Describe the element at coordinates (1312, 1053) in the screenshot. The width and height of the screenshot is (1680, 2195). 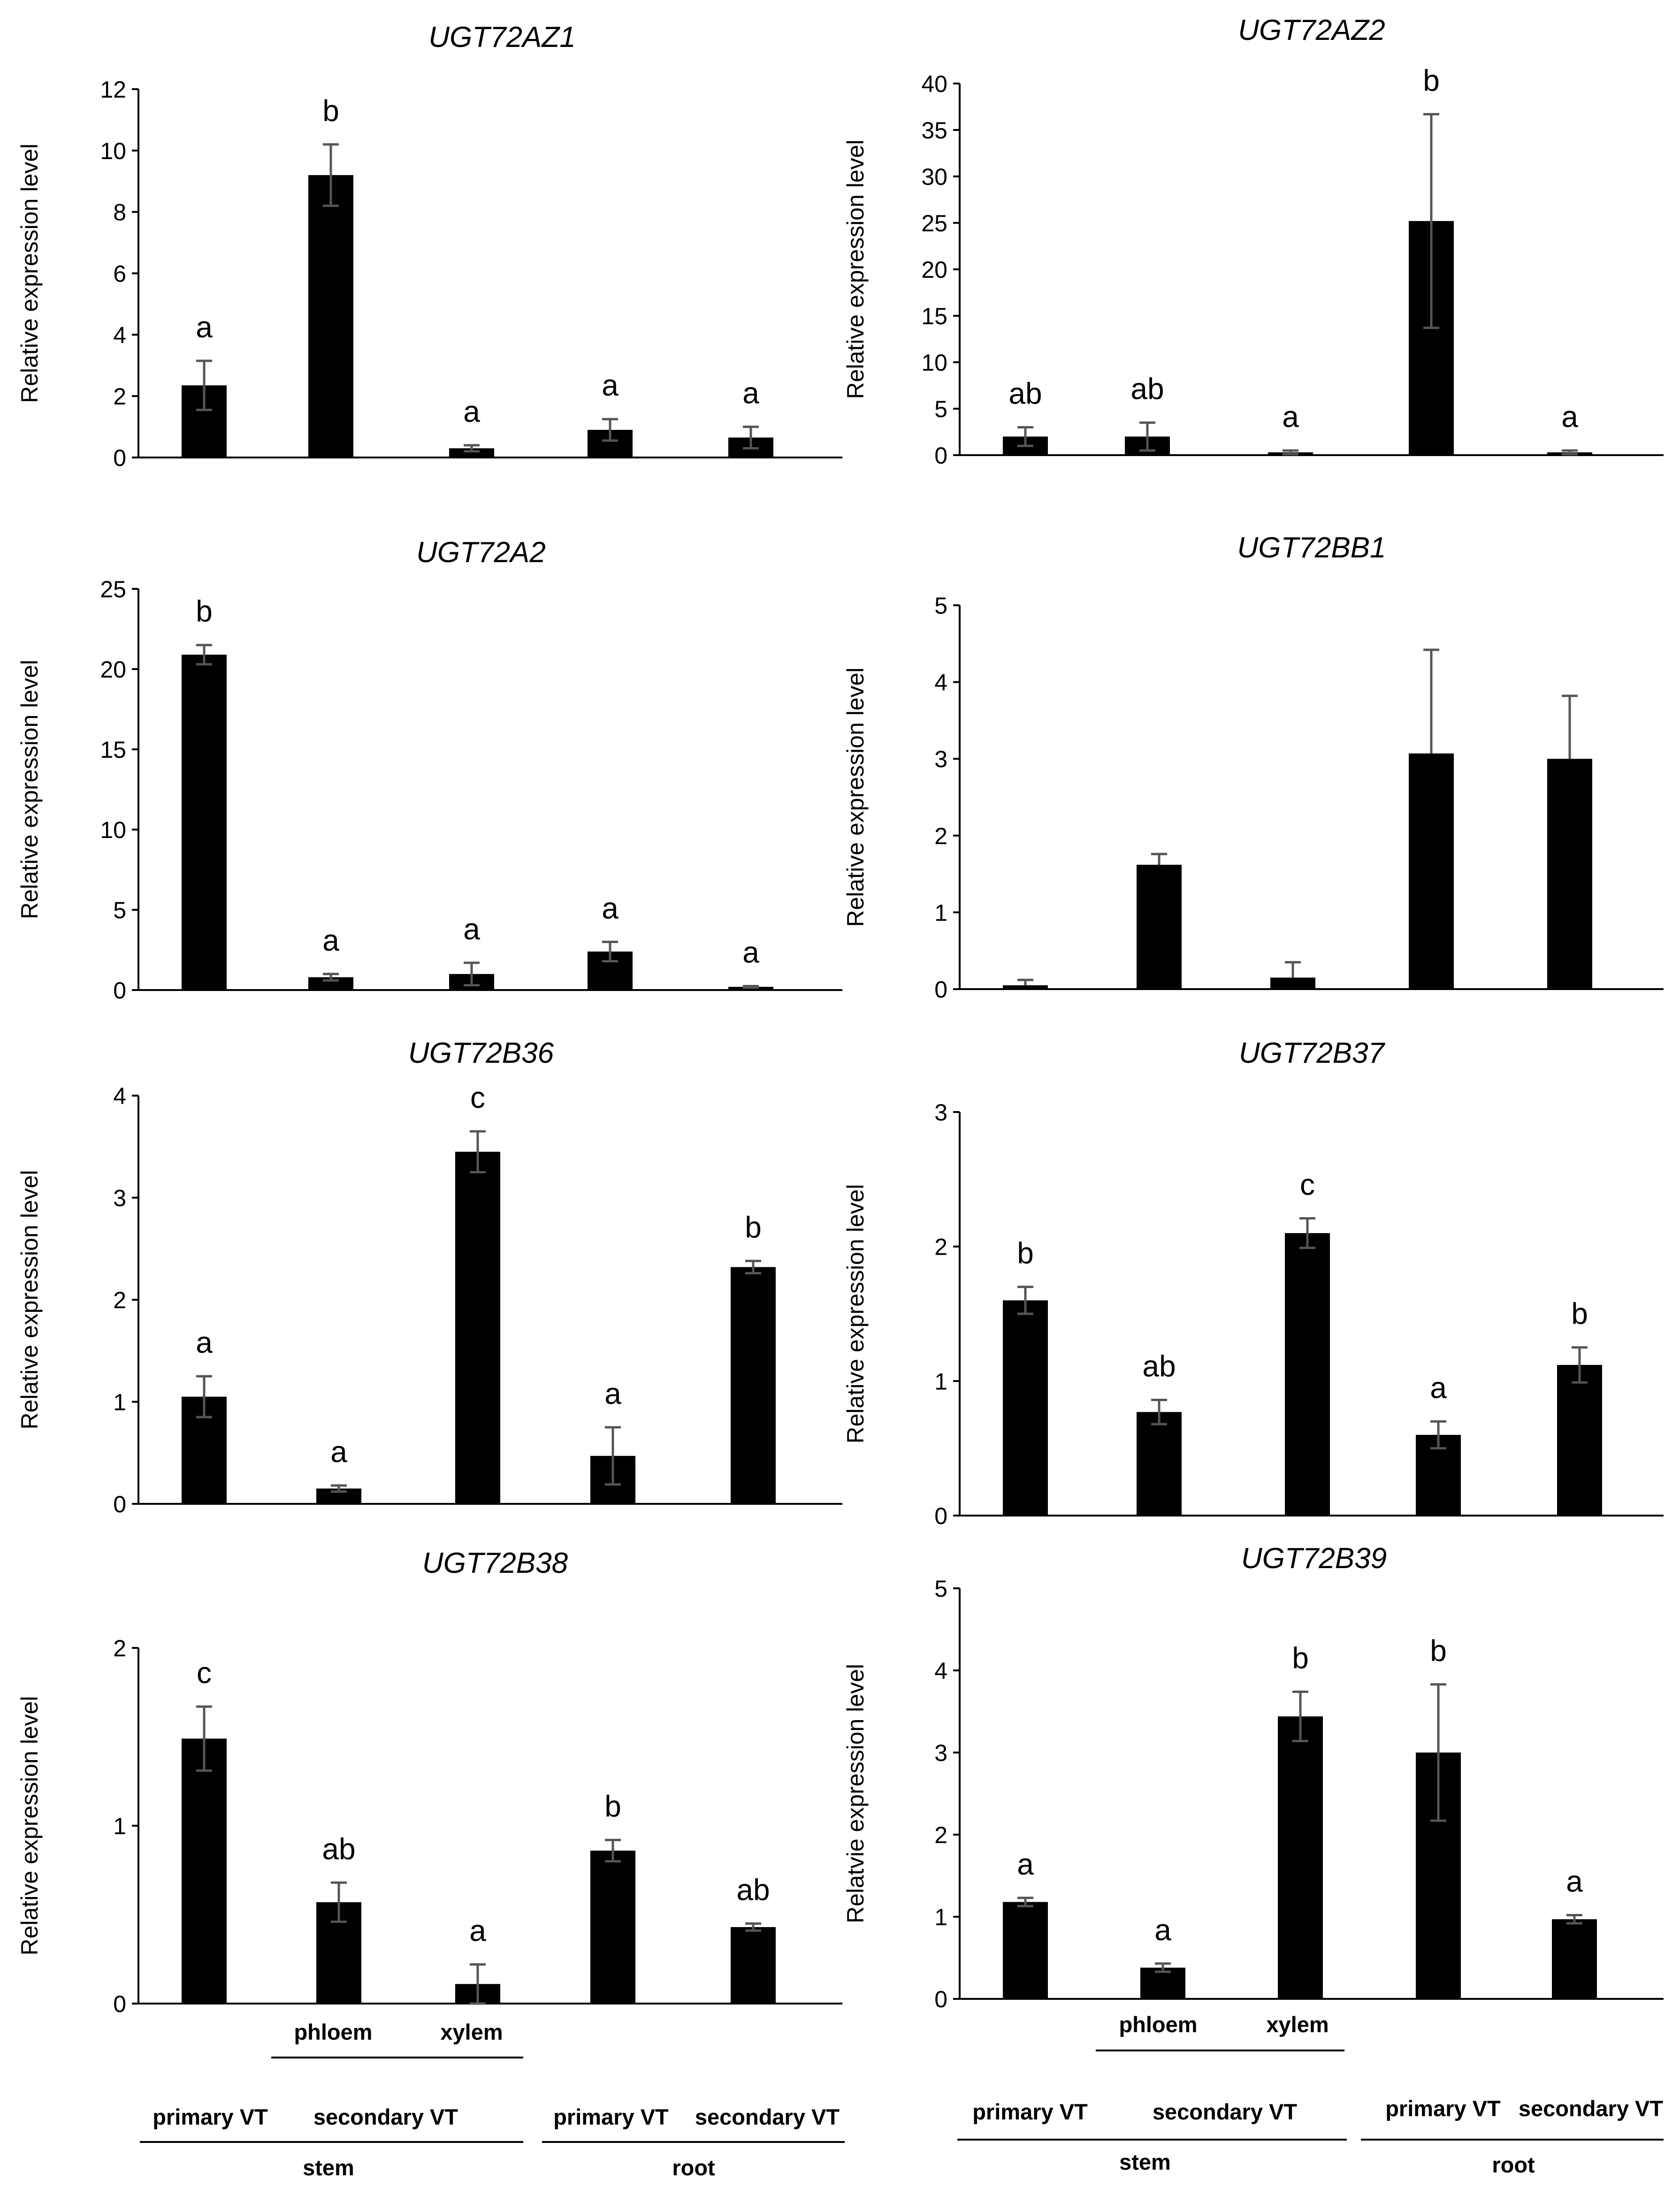
I see `chart-title: UGT72B37` at that location.